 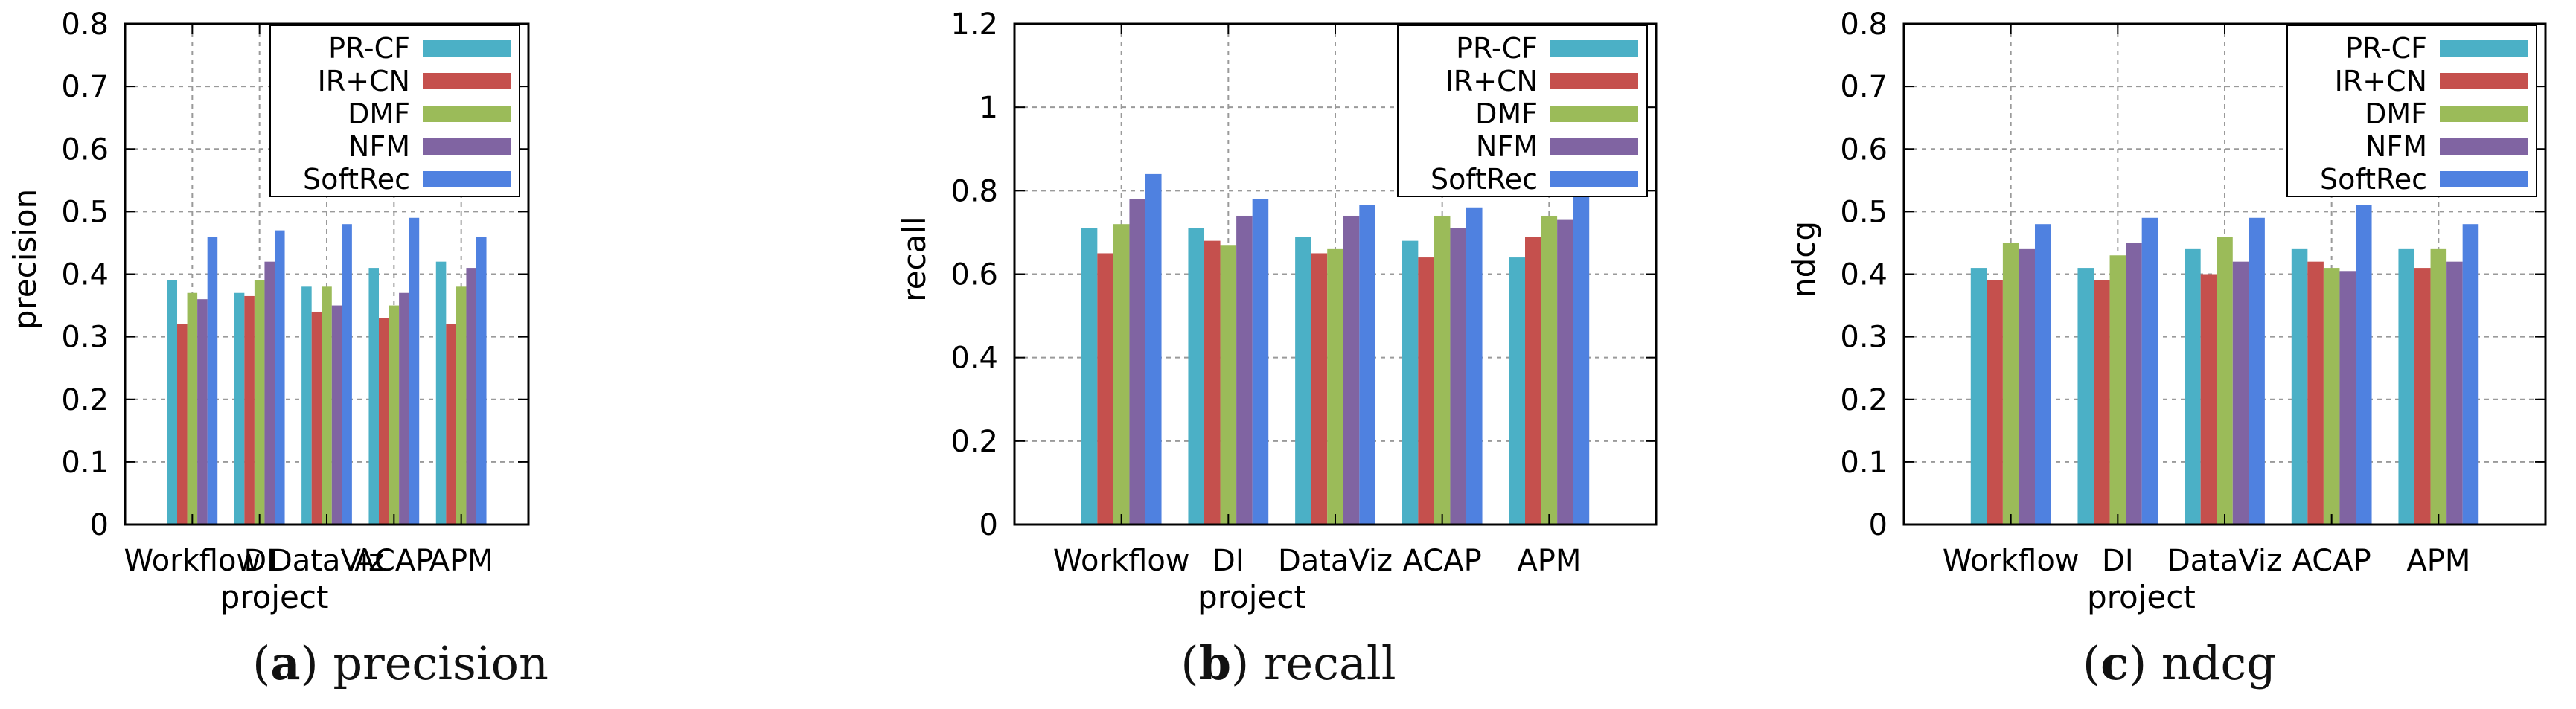 I want to click on panel-b-legend-label: NFM, so click(x=1507, y=146).